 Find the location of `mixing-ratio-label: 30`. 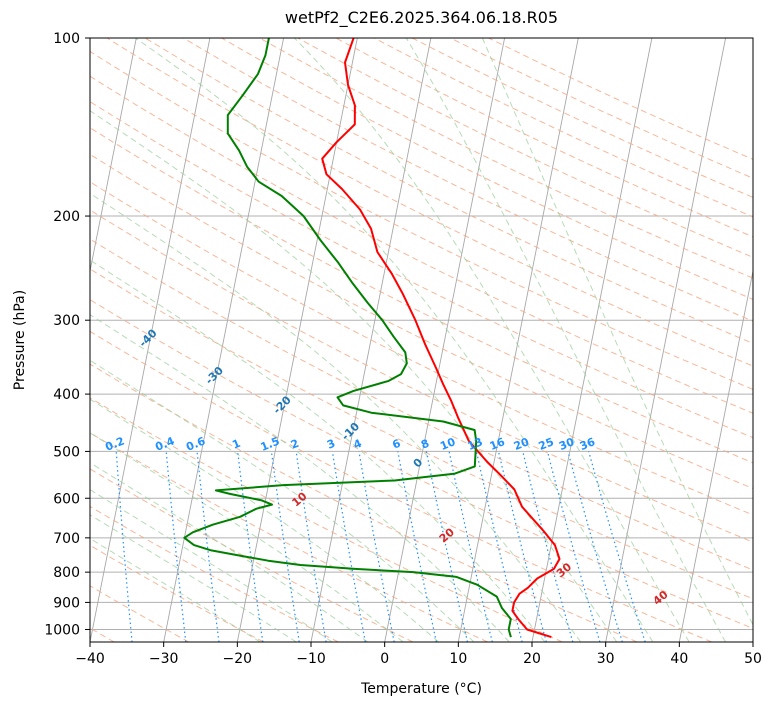

mixing-ratio-label: 30 is located at coordinates (566, 444).